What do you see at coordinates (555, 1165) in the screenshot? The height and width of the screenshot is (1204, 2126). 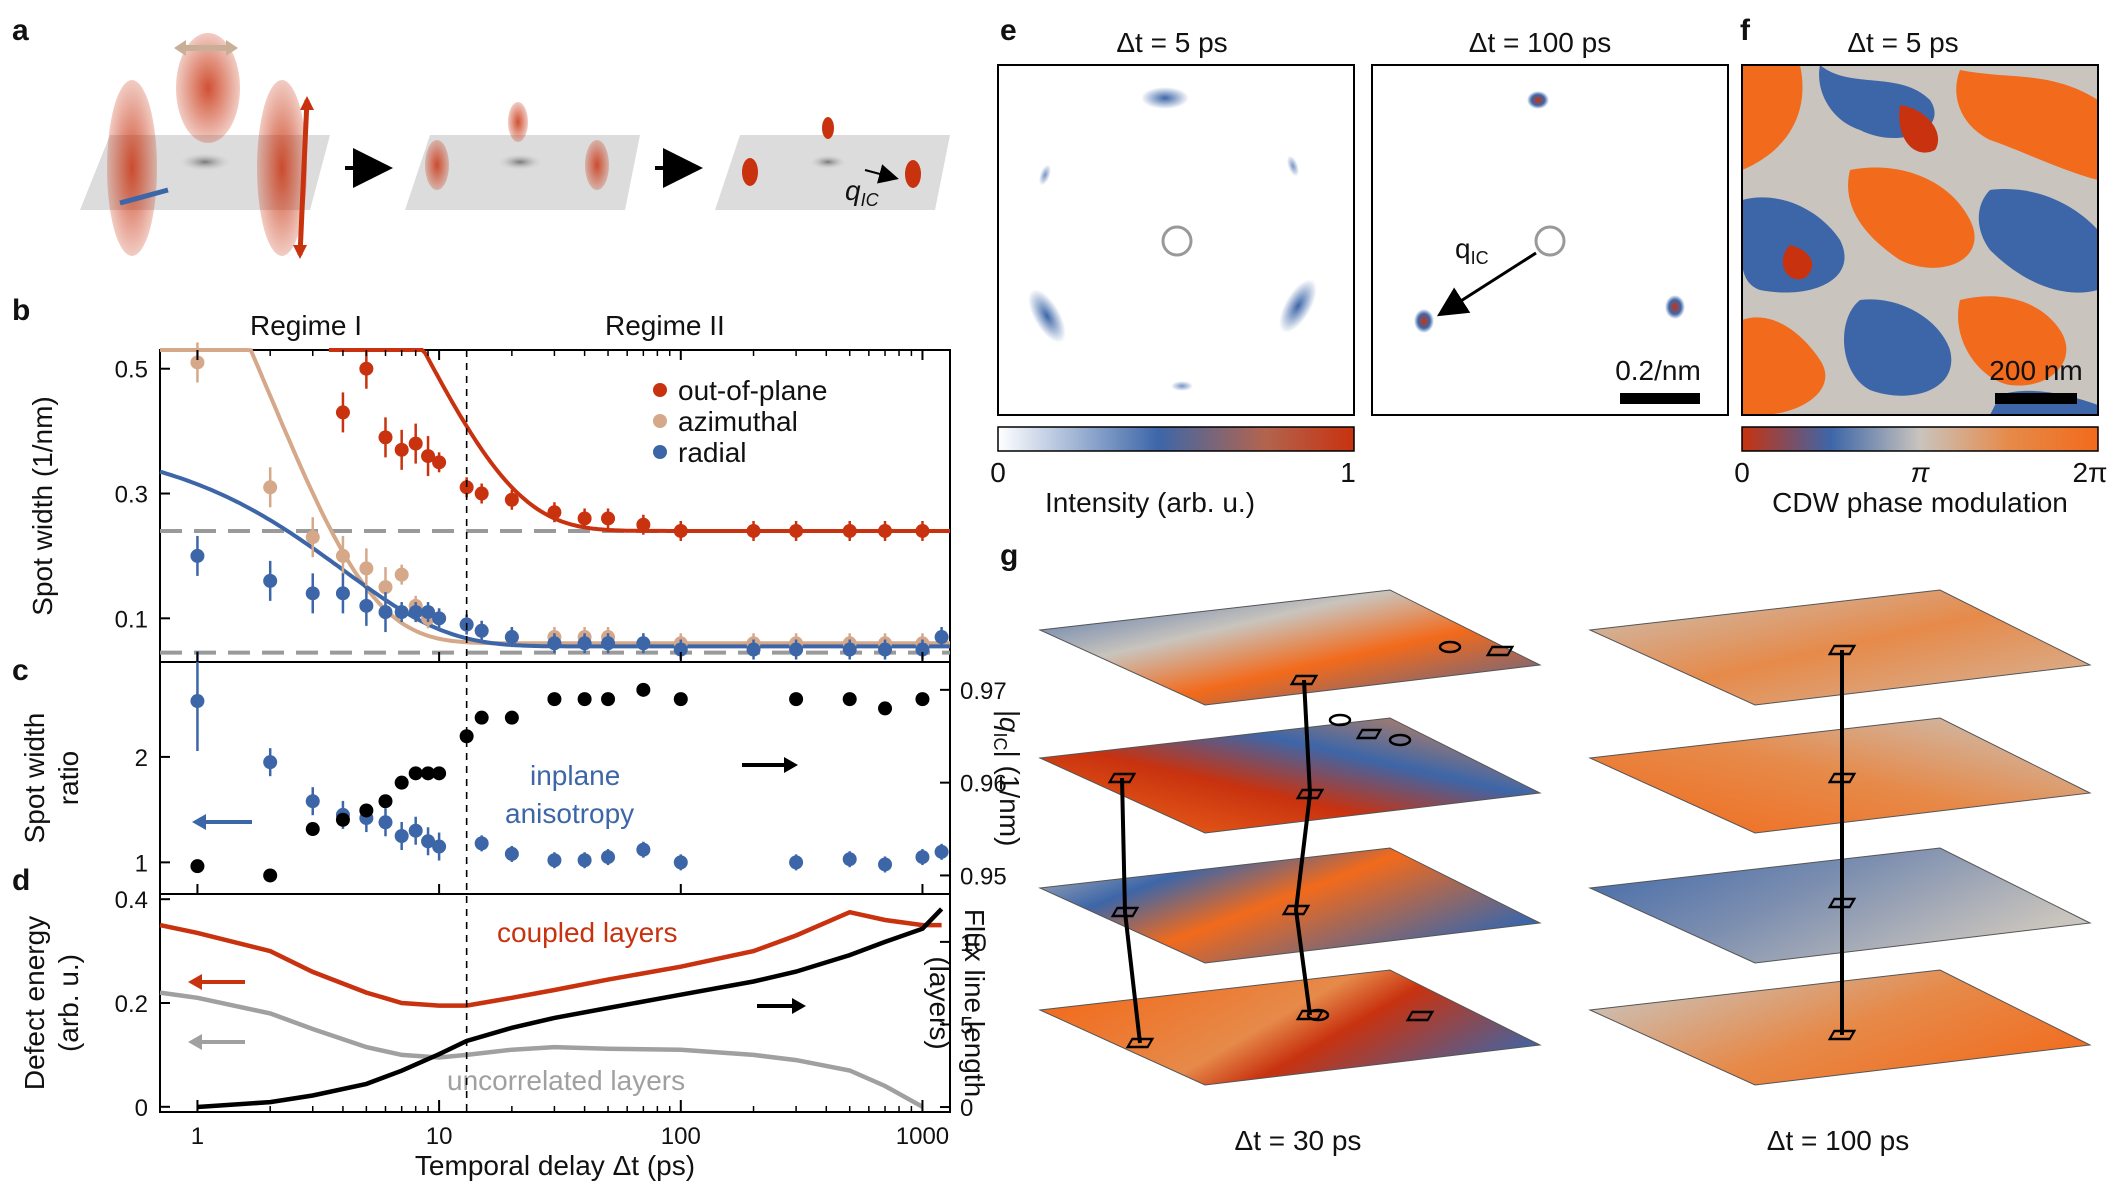 I see `panel-d-xlabel: Temporal delay Δt (ps)` at bounding box center [555, 1165].